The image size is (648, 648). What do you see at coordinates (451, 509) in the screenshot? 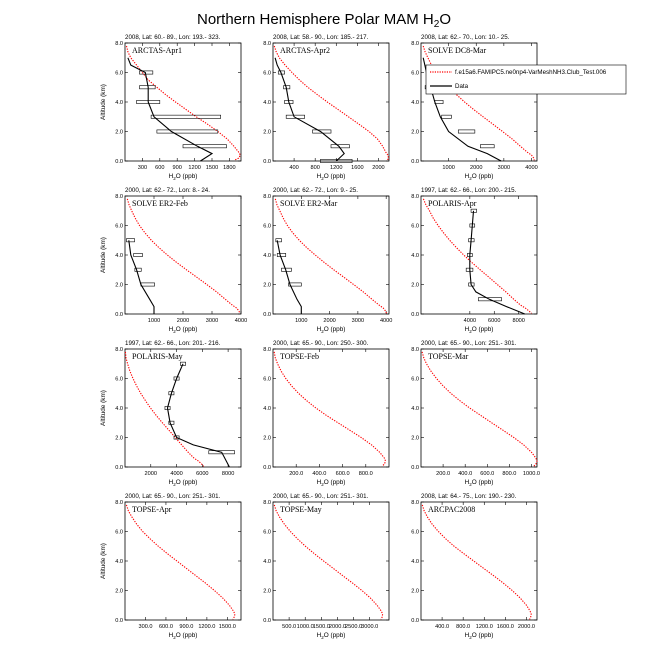
I see `campaign-label: ARCPAC2008` at bounding box center [451, 509].